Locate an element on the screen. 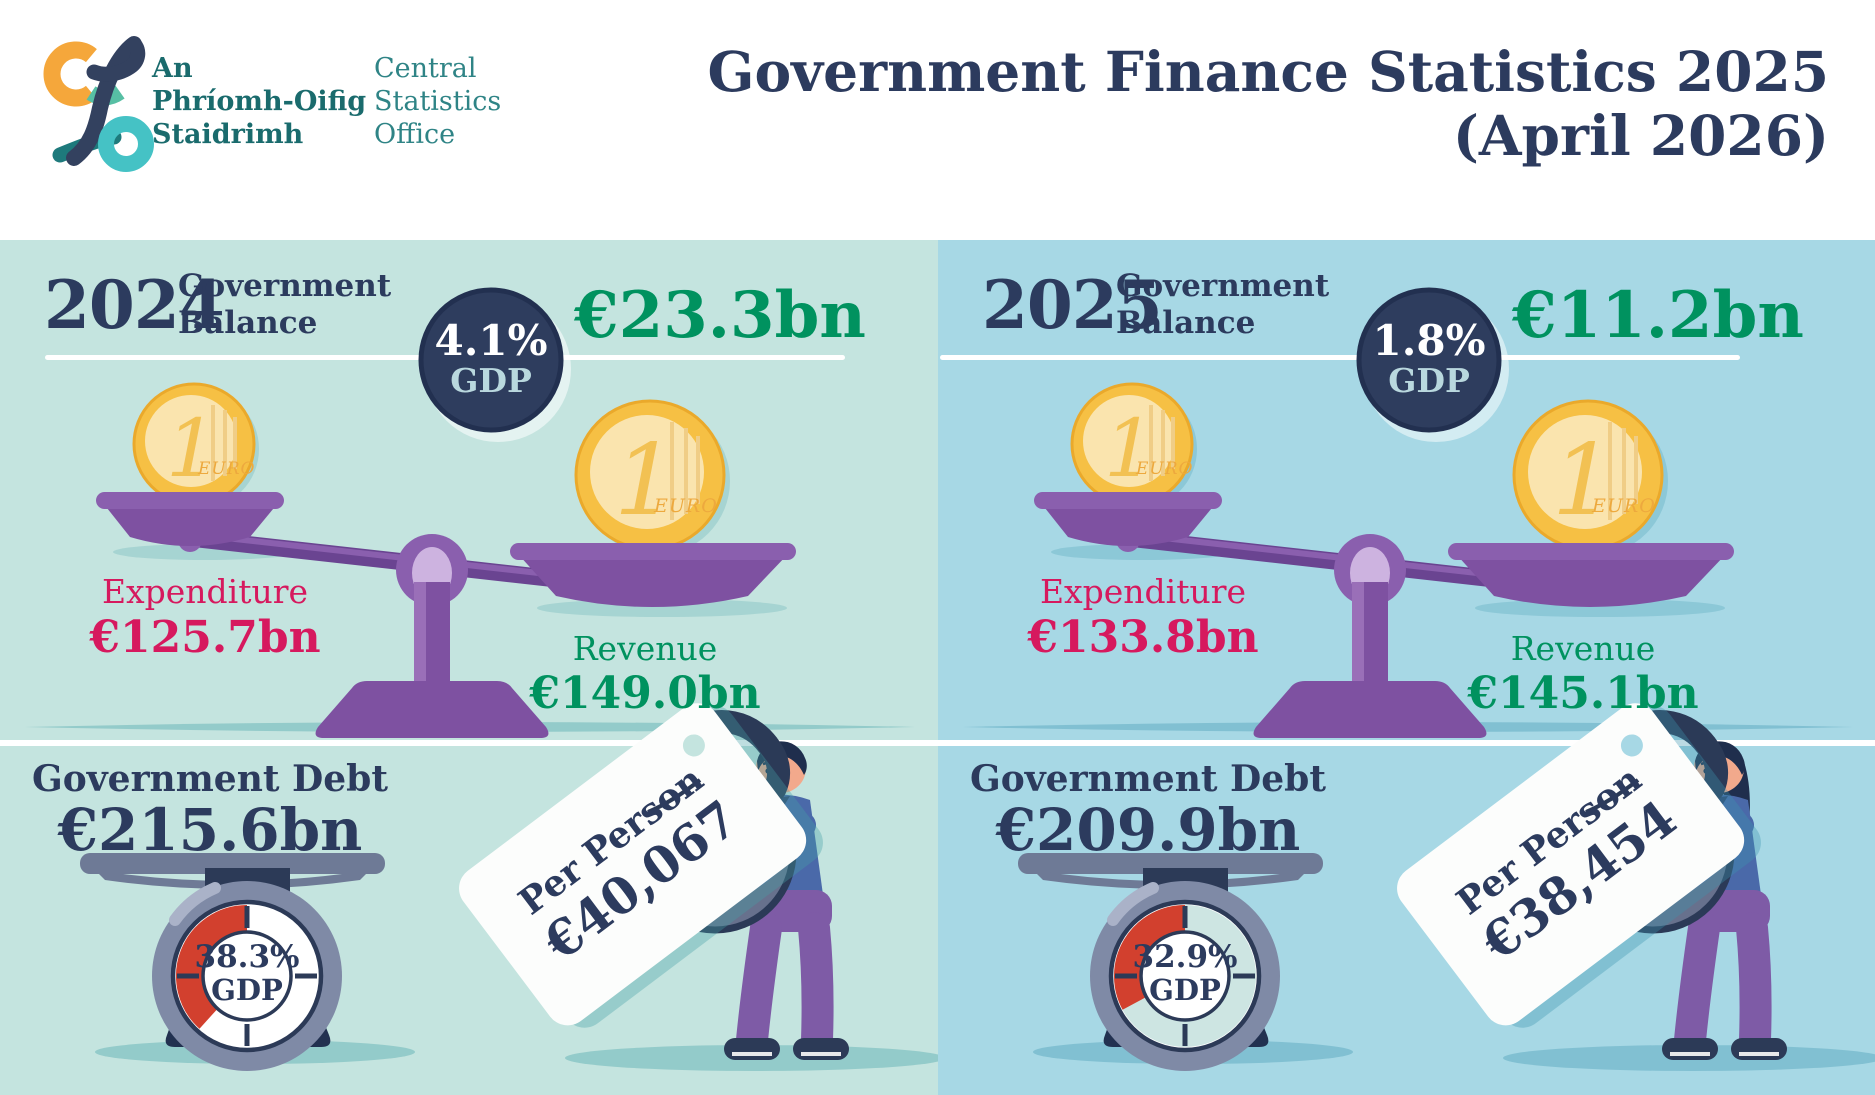  year-label: 2025 is located at coordinates (1072, 305).